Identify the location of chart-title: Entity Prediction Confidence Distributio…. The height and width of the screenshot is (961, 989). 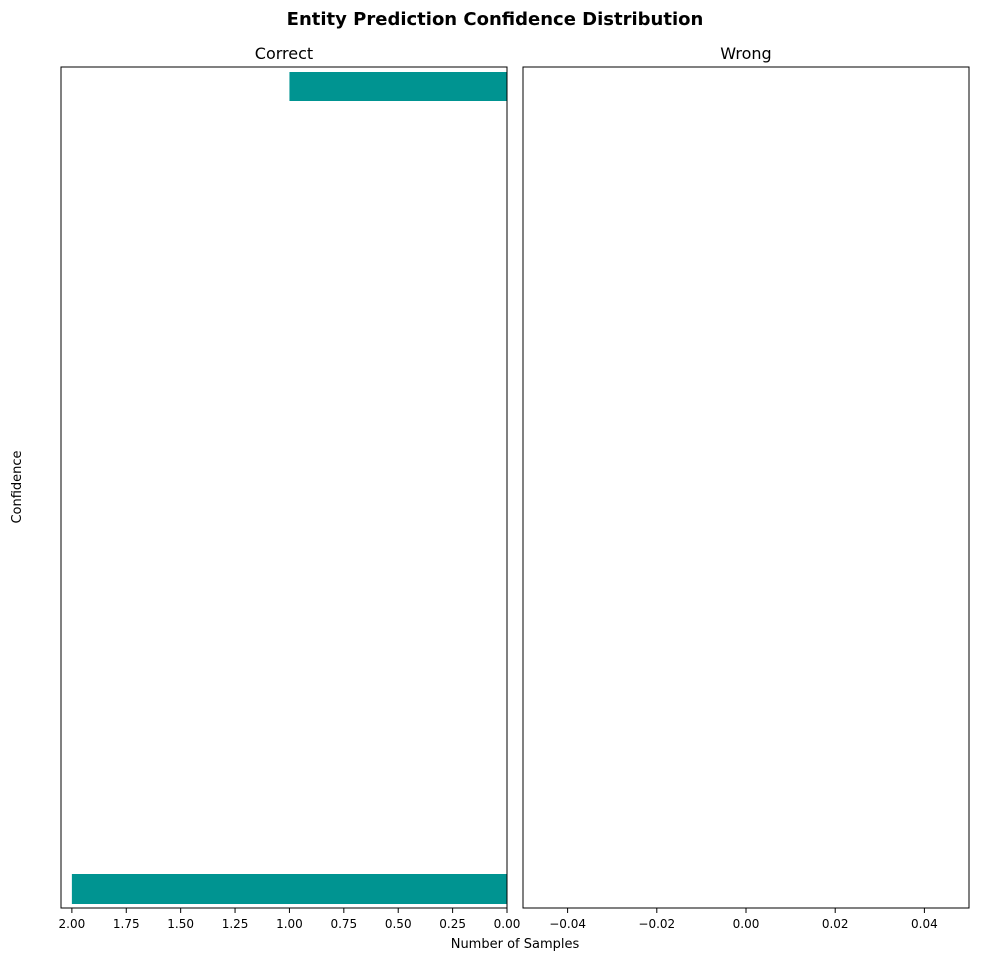
(495, 19).